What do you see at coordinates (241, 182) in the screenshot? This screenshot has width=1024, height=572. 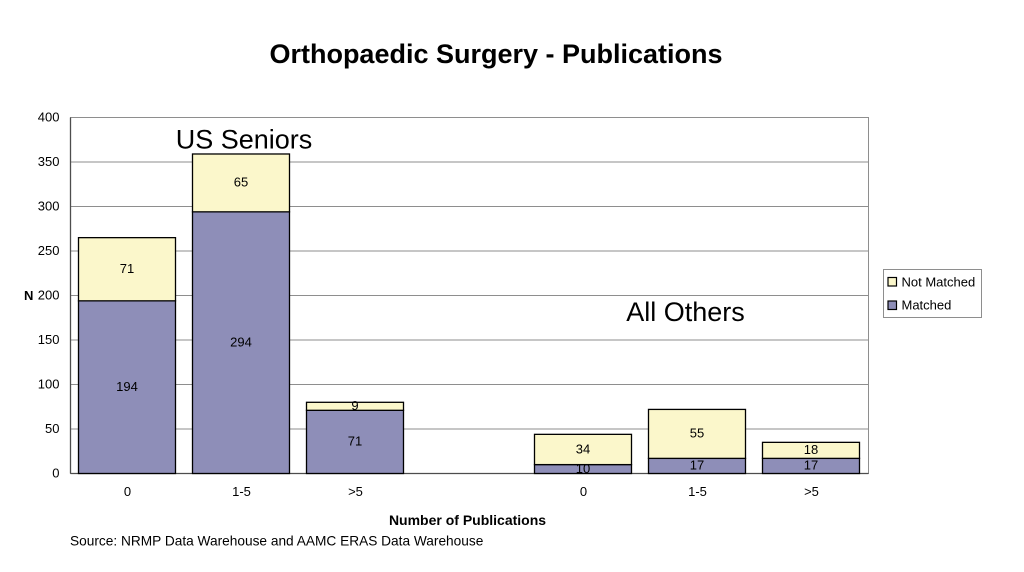 I see `svg-text: 65` at bounding box center [241, 182].